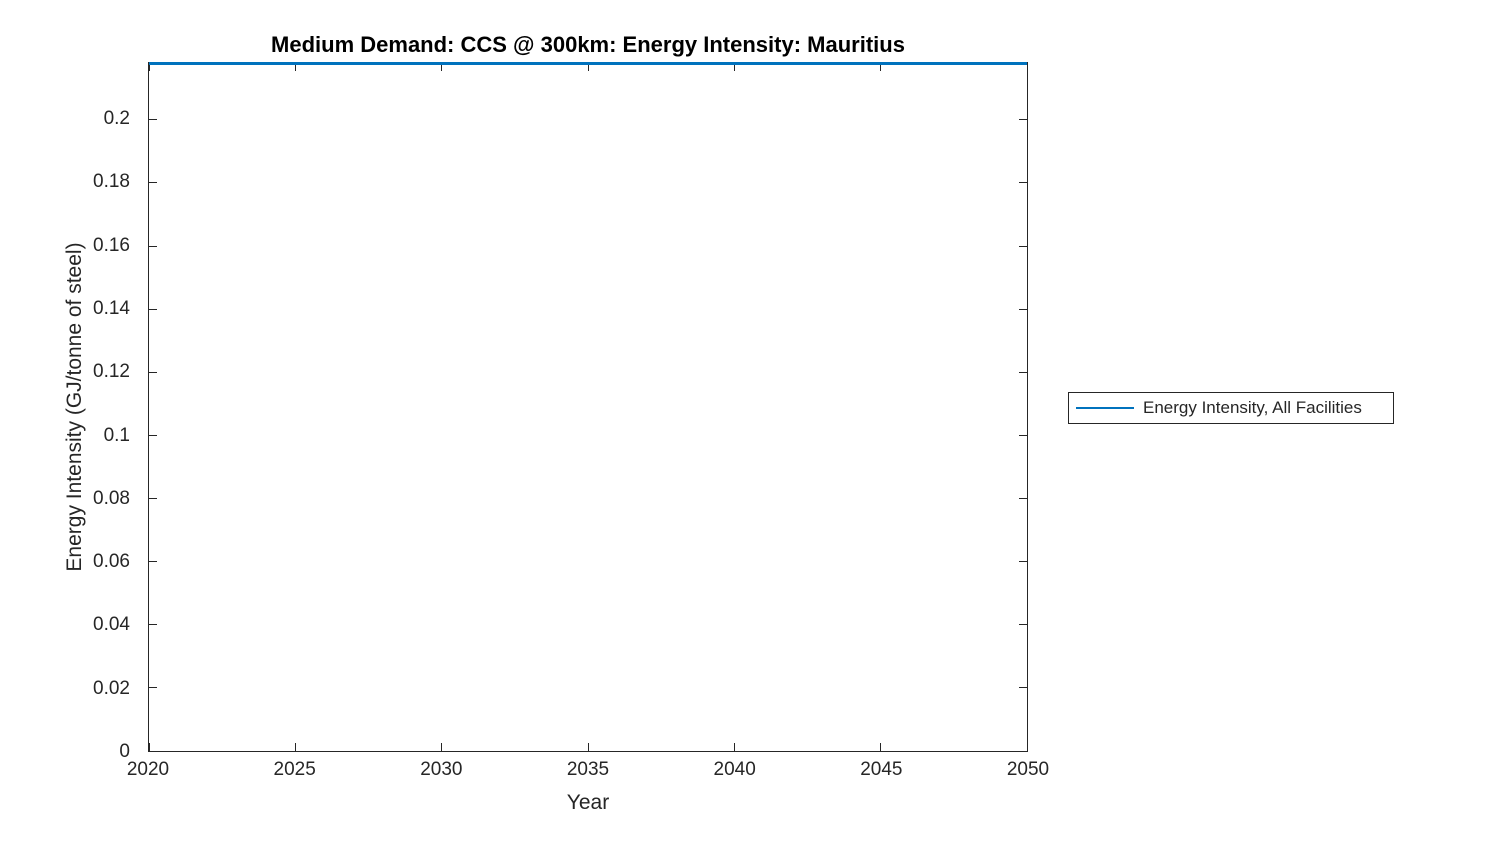 The height and width of the screenshot is (844, 1500). I want to click on x-tick-label: 2040, so click(734, 769).